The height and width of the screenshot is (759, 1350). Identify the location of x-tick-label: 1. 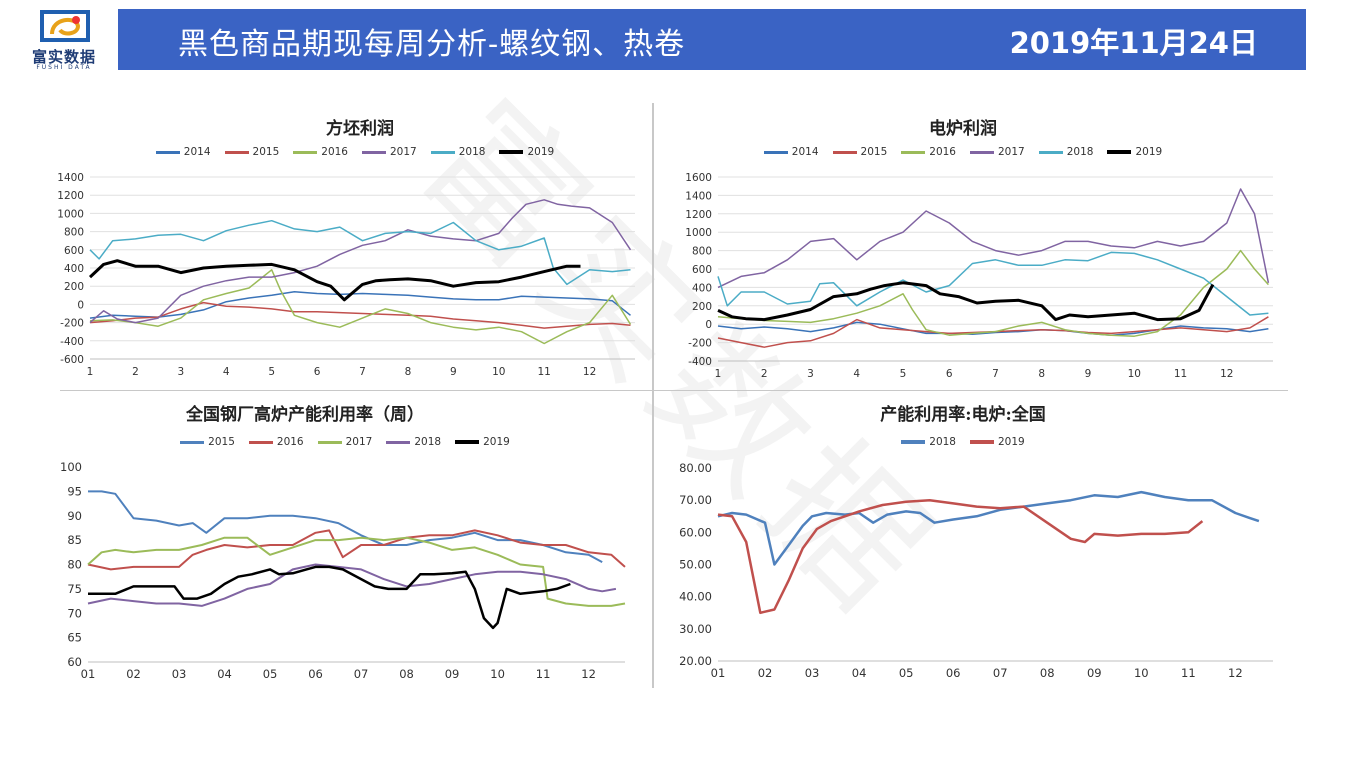
(90, 372).